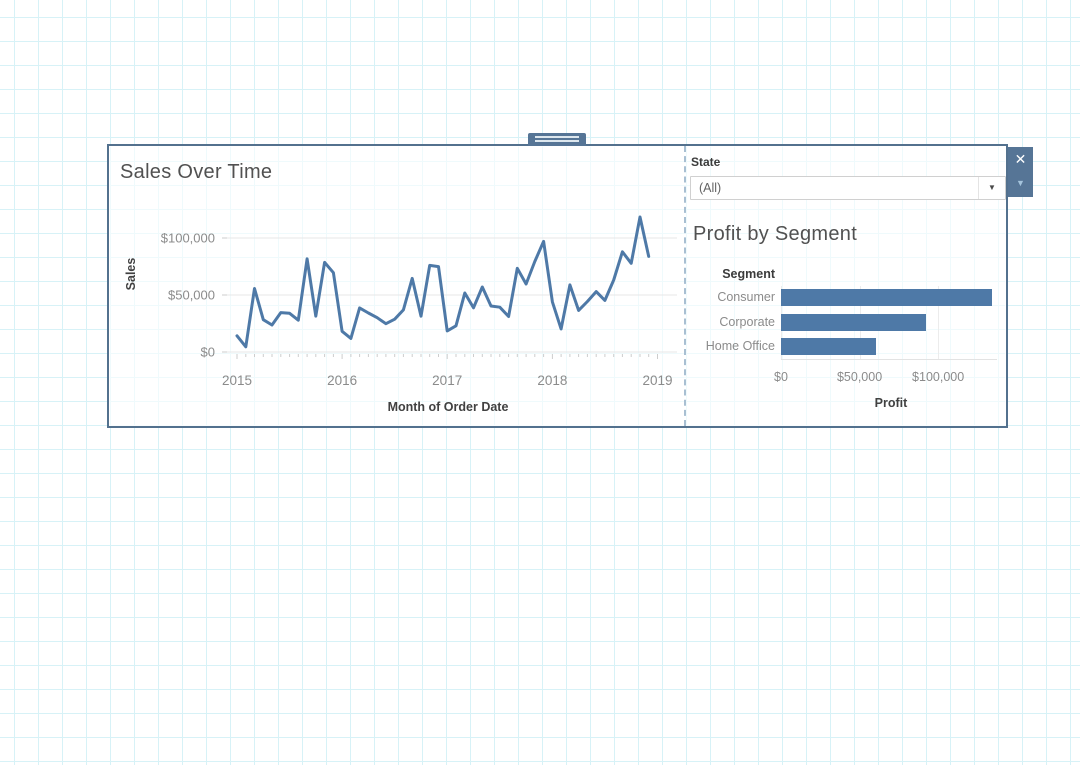 Image resolution: width=1080 pixels, height=765 pixels. I want to click on profit-bar-home-office, so click(828, 346).